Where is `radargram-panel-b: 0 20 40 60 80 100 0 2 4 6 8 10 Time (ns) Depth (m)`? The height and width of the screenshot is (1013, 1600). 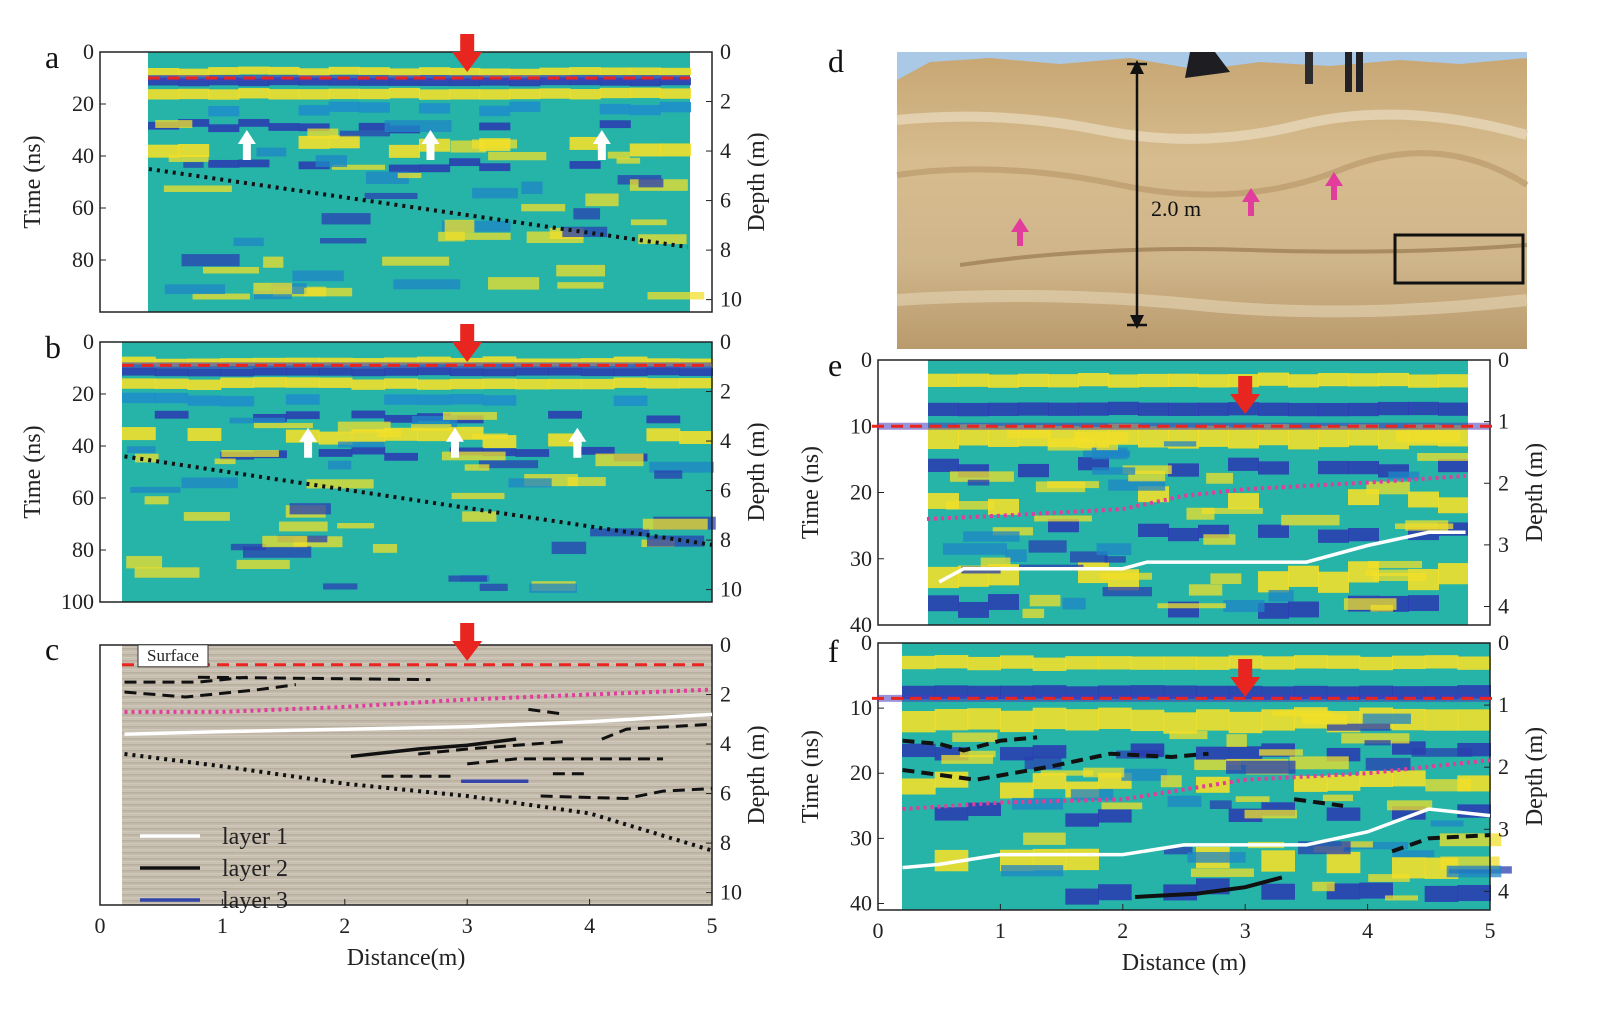
radargram-panel-b: 0 20 40 60 80 100 0 2 4 6 8 10 Time (ns) Depth (m) is located at coordinates (395, 469).